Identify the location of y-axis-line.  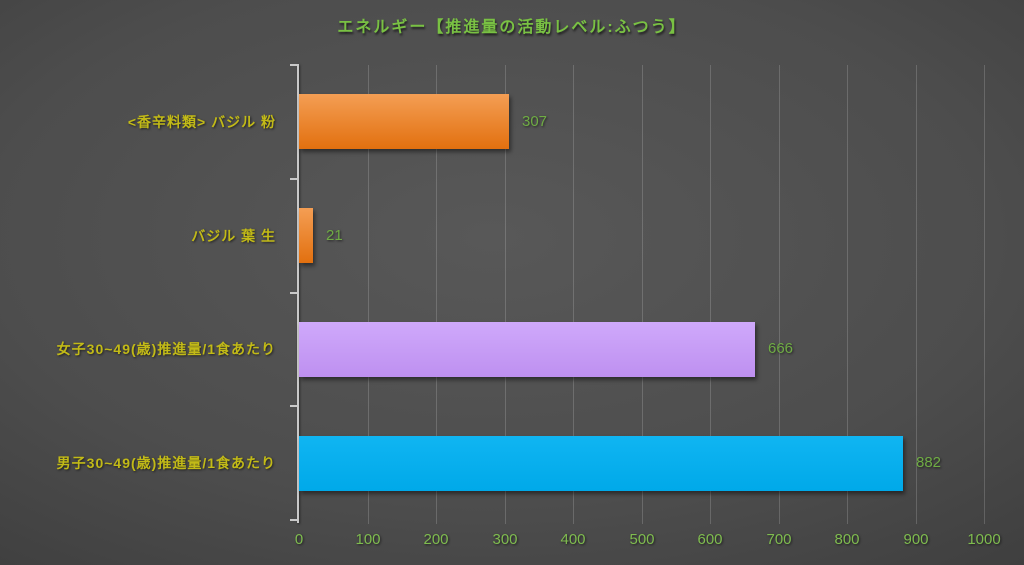
(298, 293).